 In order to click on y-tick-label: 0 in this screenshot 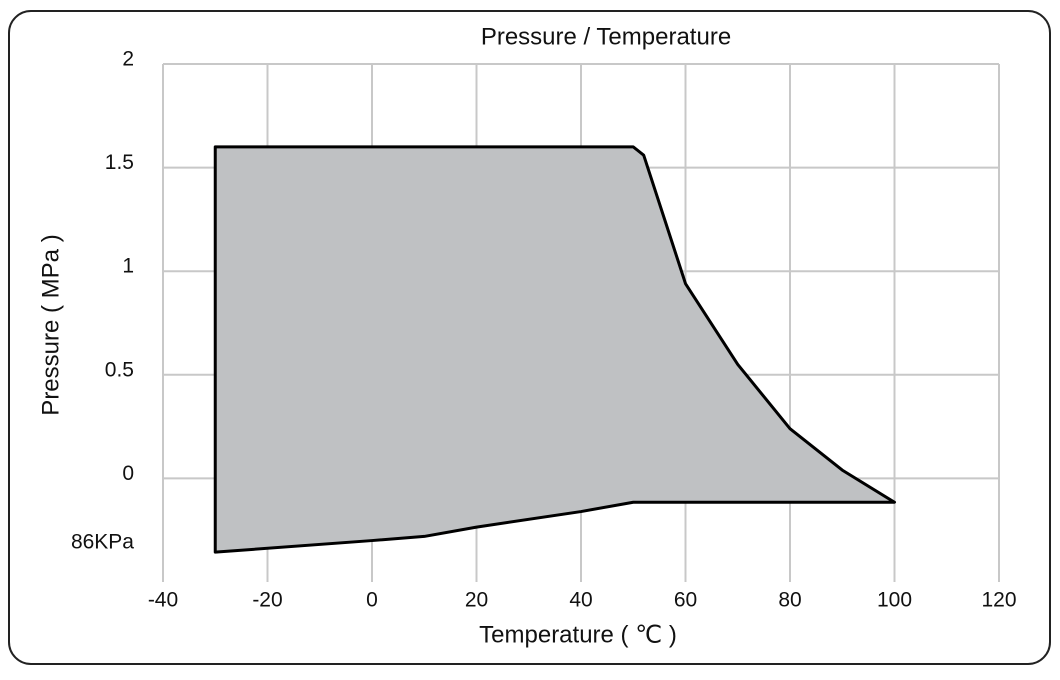, I will do `click(128, 473)`.